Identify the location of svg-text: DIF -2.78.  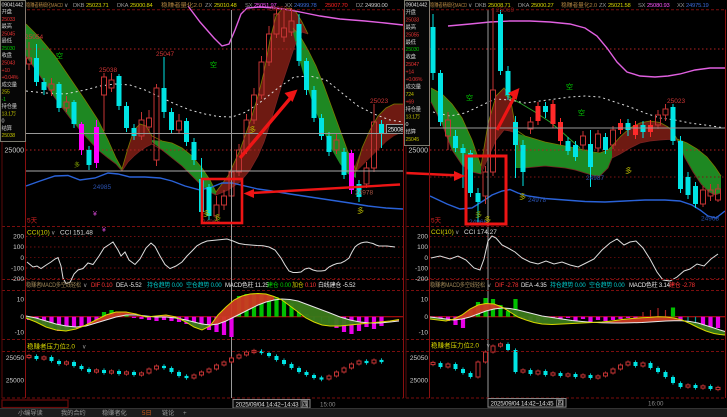
(507, 286).